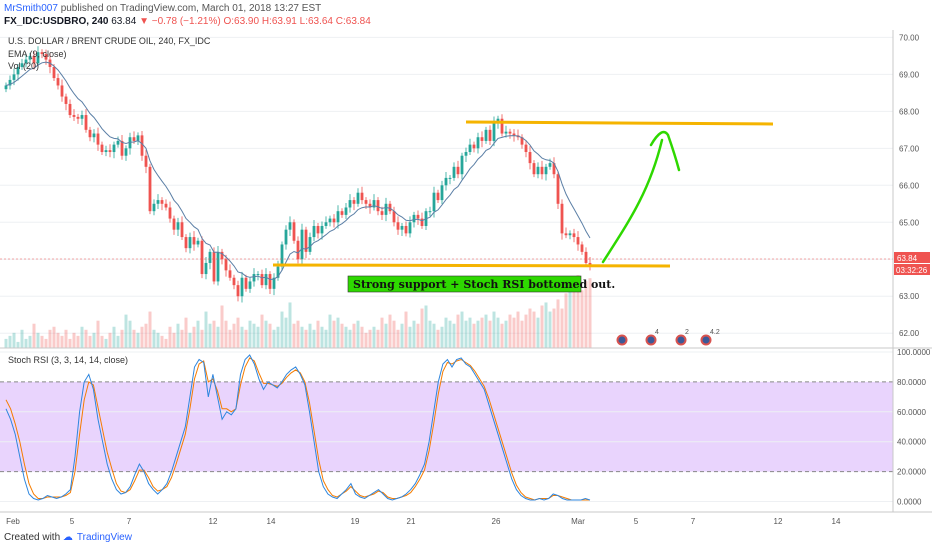 This screenshot has height=550, width=932. I want to click on volume-bars, so click(298, 311).